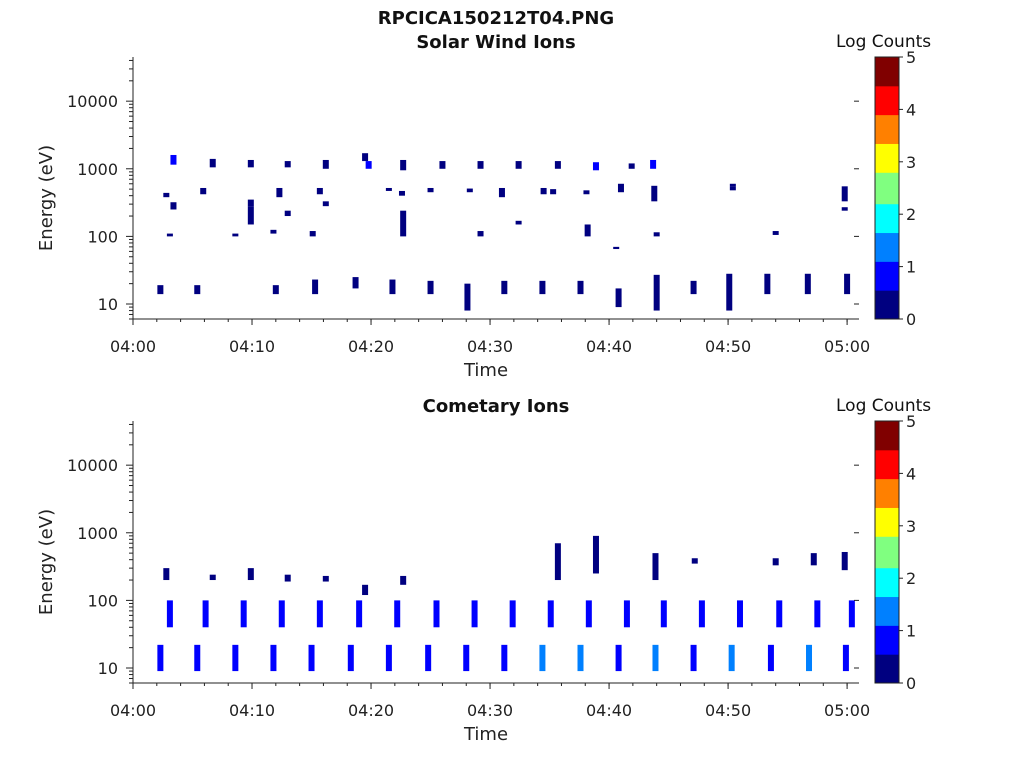  Describe the element at coordinates (887, 552) in the screenshot. I see `colorbar-frame` at that location.